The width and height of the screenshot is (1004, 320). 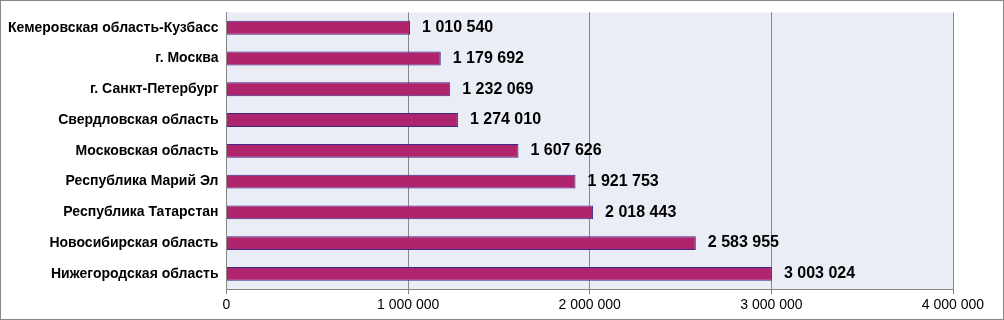 I want to click on y-tick-label: Республика Марий Эл, so click(x=142, y=180).